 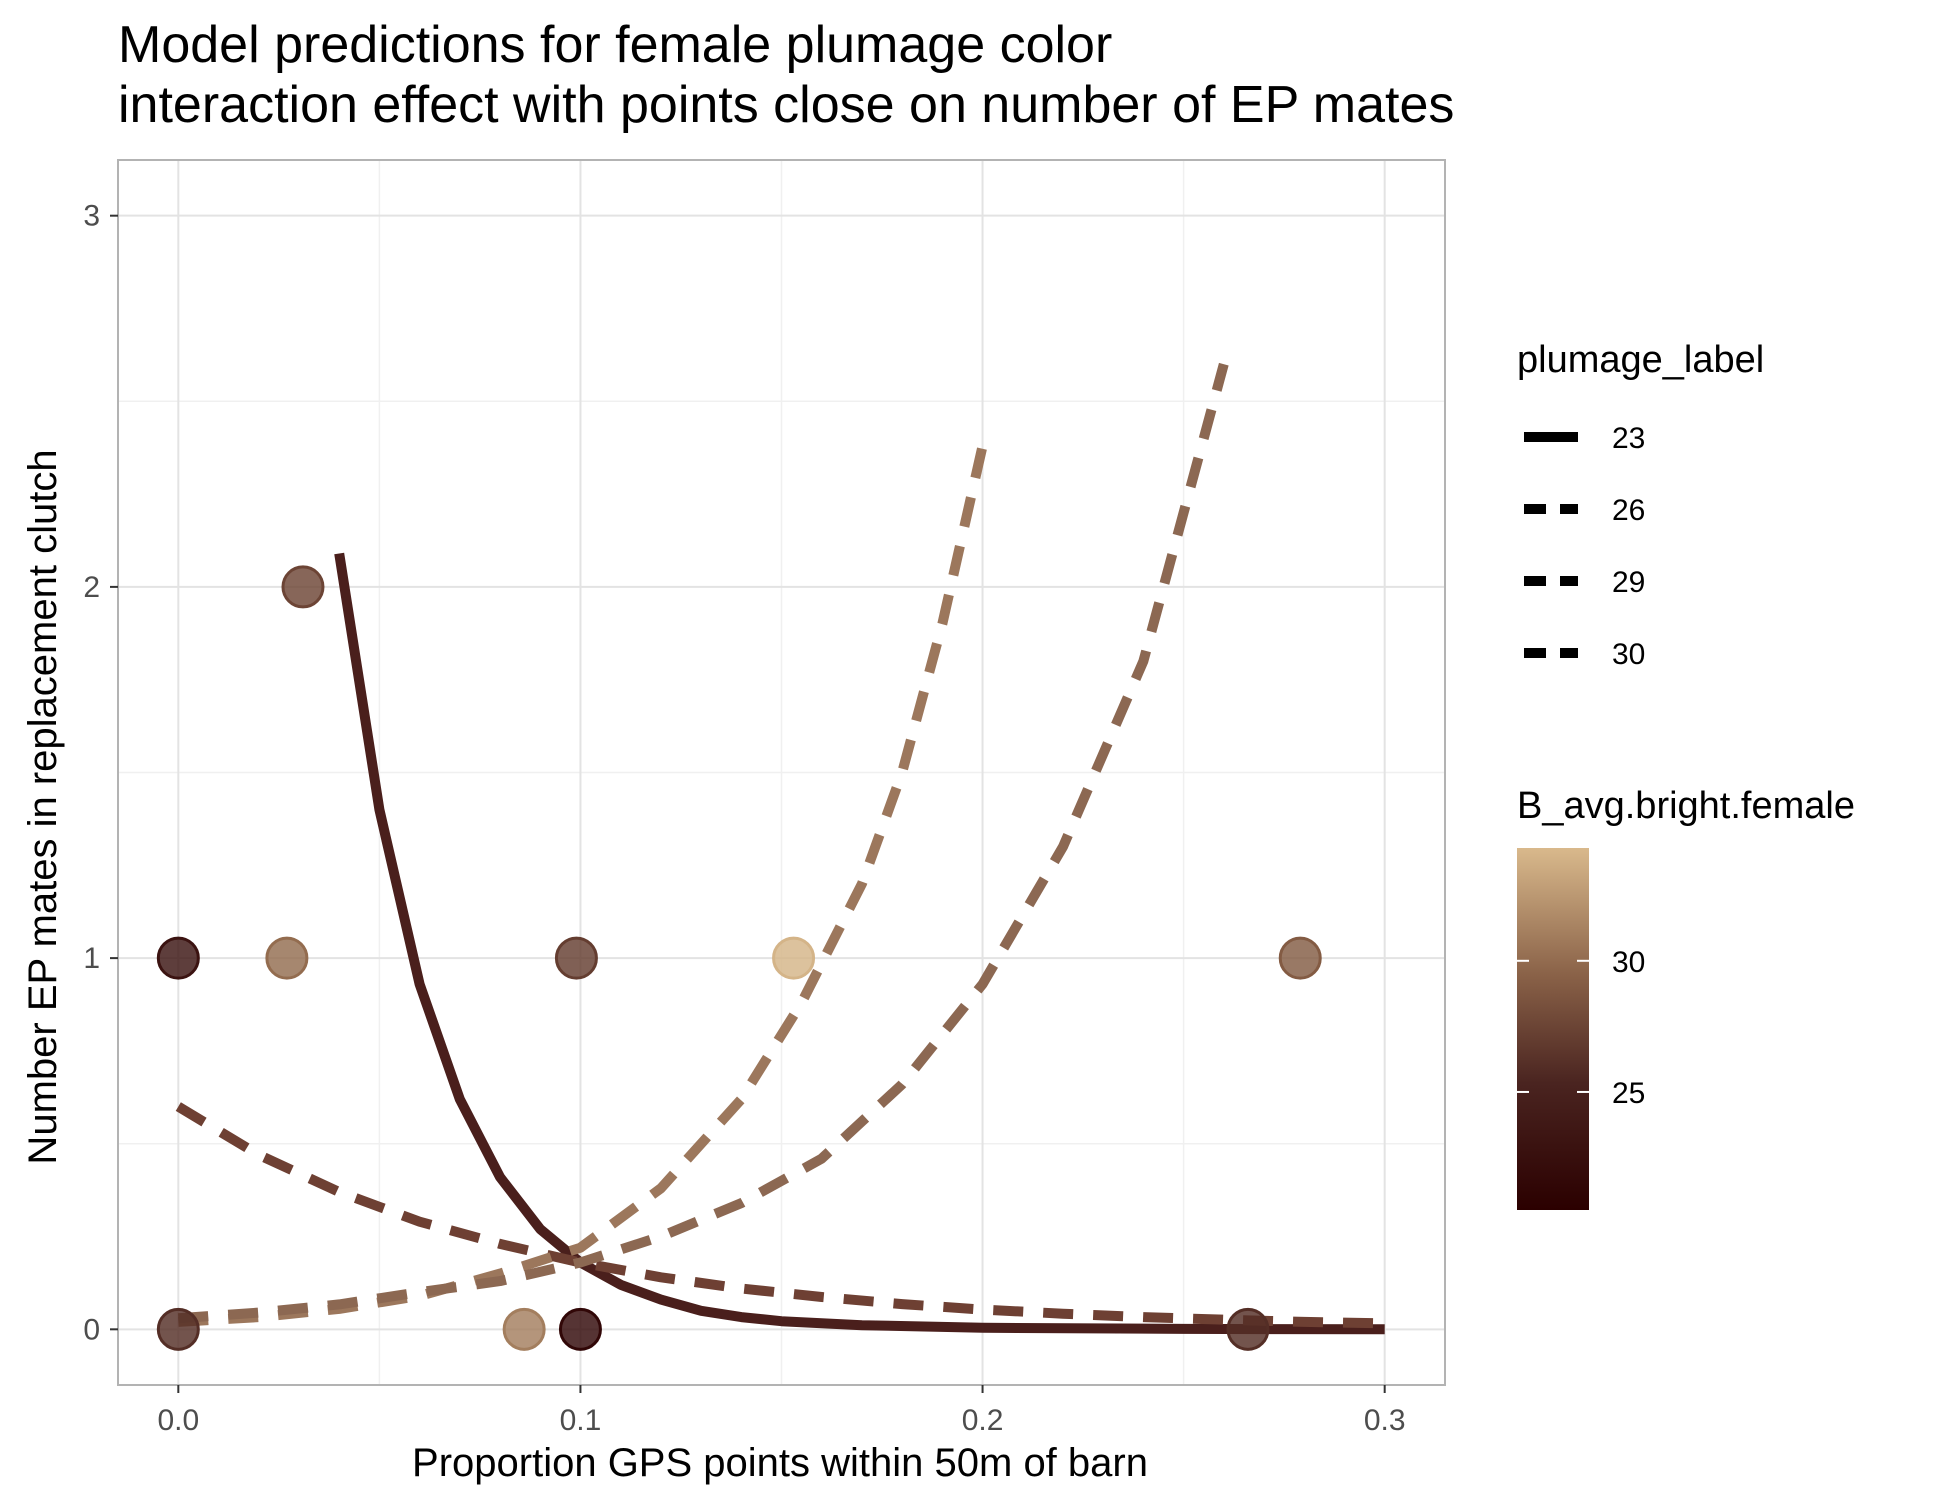 What do you see at coordinates (1628, 582) in the screenshot?
I see `legend-label-29: 29` at bounding box center [1628, 582].